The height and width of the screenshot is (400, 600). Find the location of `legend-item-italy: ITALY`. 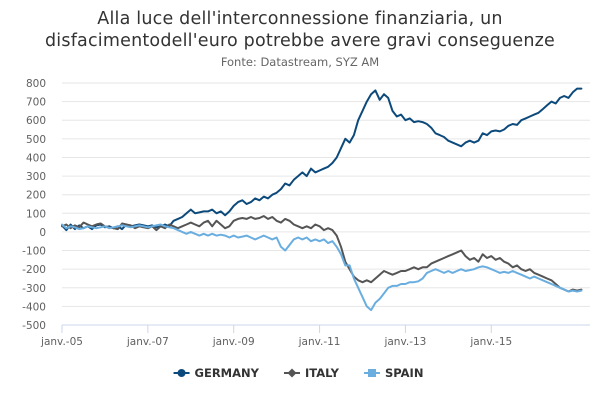

legend-item-italy: ITALY is located at coordinates (311, 373).